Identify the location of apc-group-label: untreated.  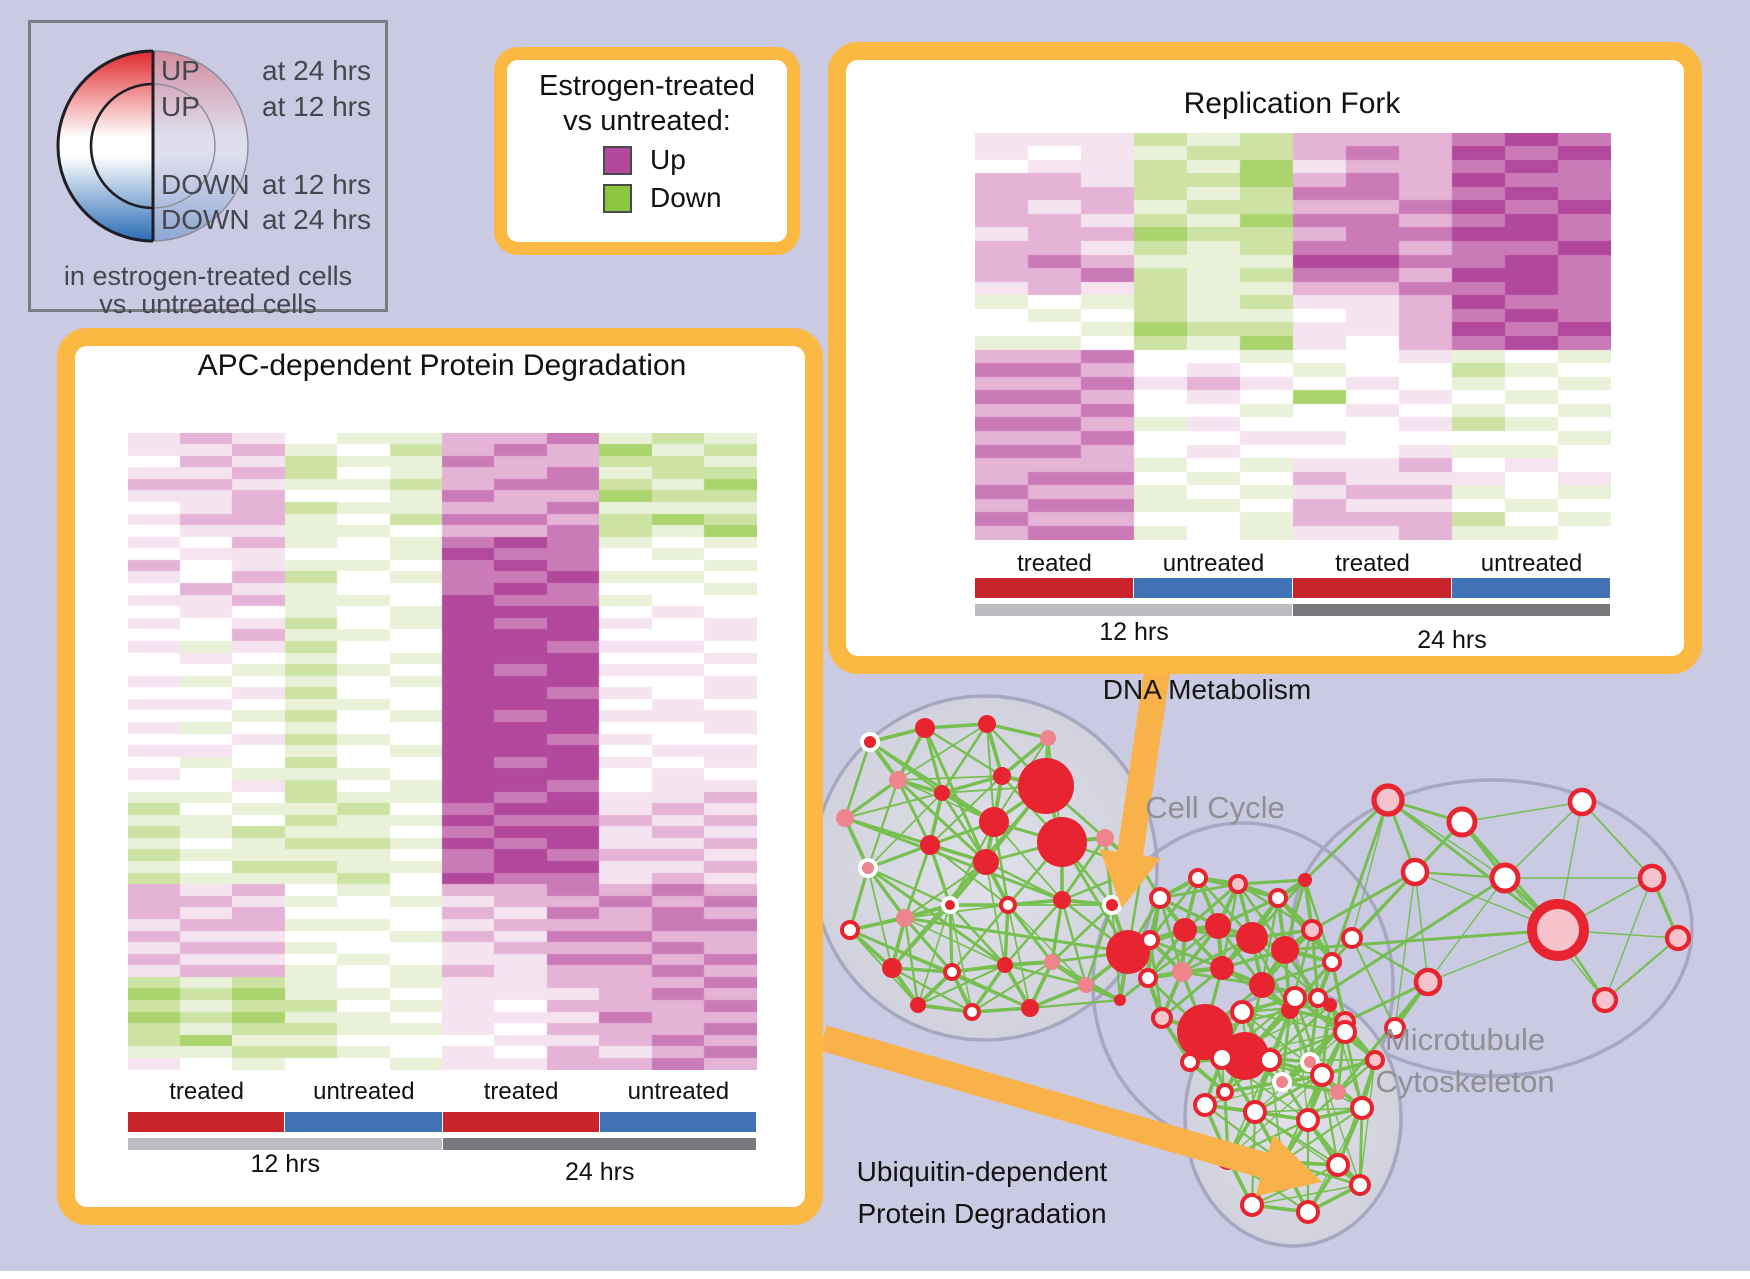
(678, 1091).